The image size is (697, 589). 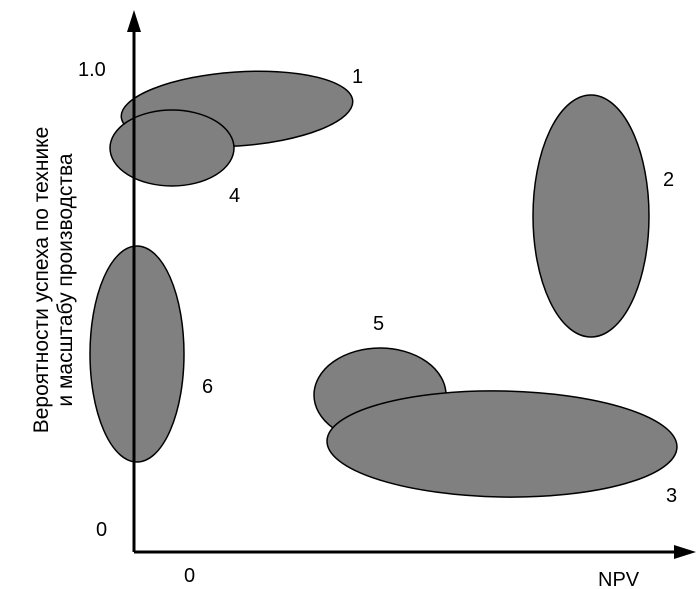 What do you see at coordinates (65, 280) in the screenshot?
I see `y-axis-label-line2: и масштабу производства` at bounding box center [65, 280].